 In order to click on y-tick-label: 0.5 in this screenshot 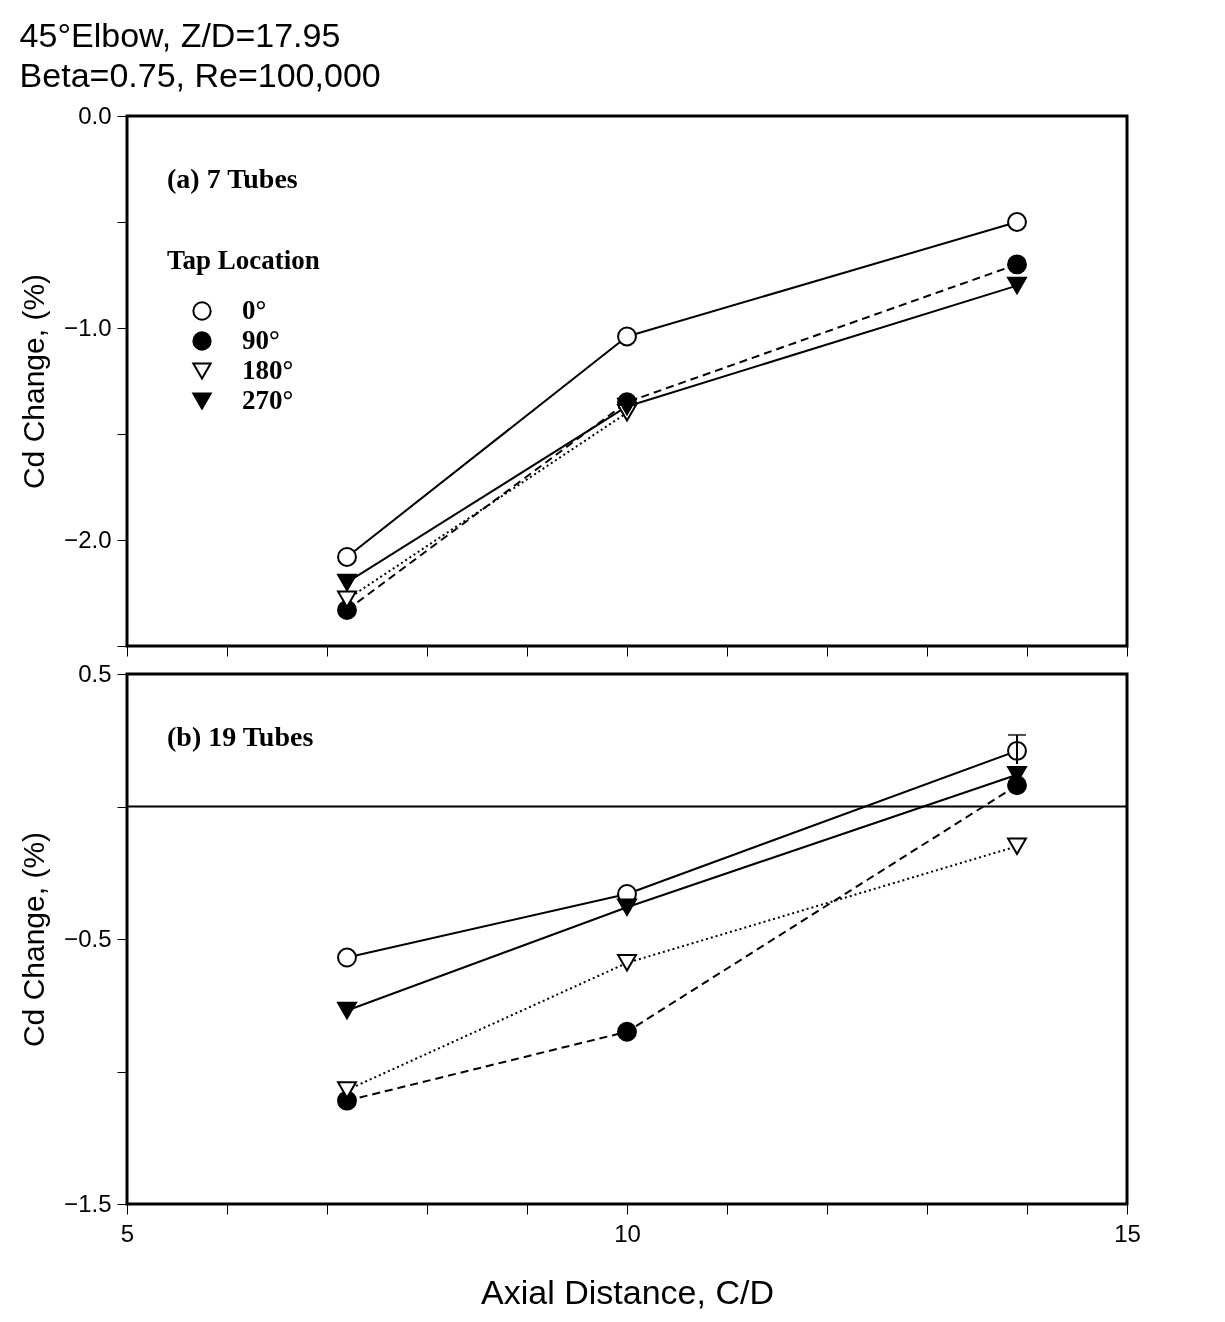, I will do `click(95, 673)`.